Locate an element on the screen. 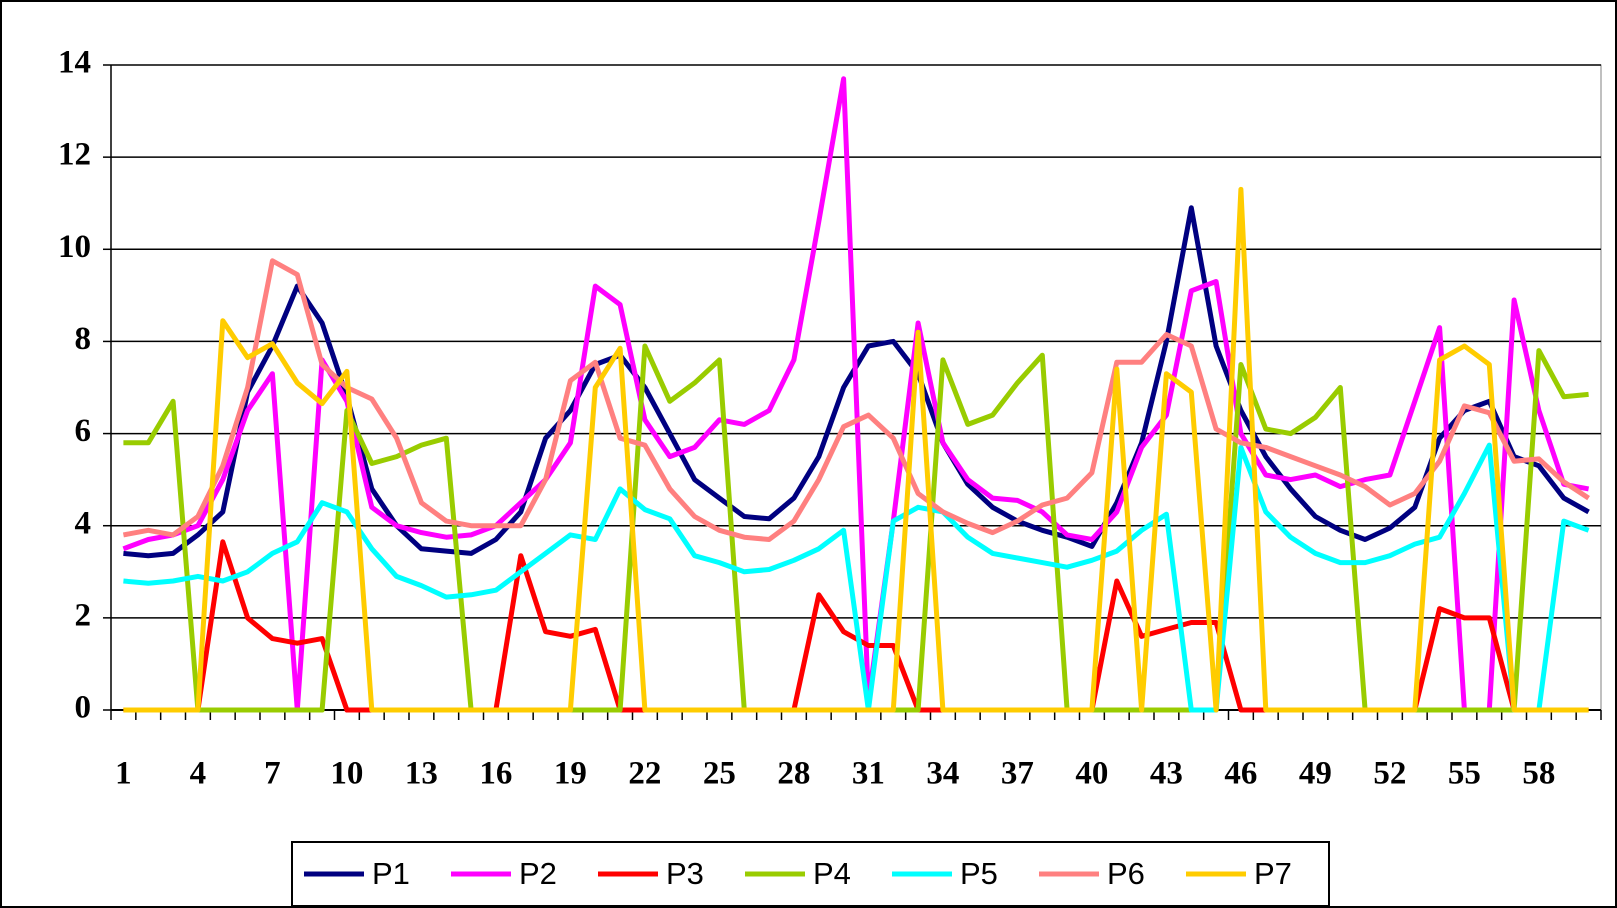  y-tick-label: 12 is located at coordinates (74, 155).